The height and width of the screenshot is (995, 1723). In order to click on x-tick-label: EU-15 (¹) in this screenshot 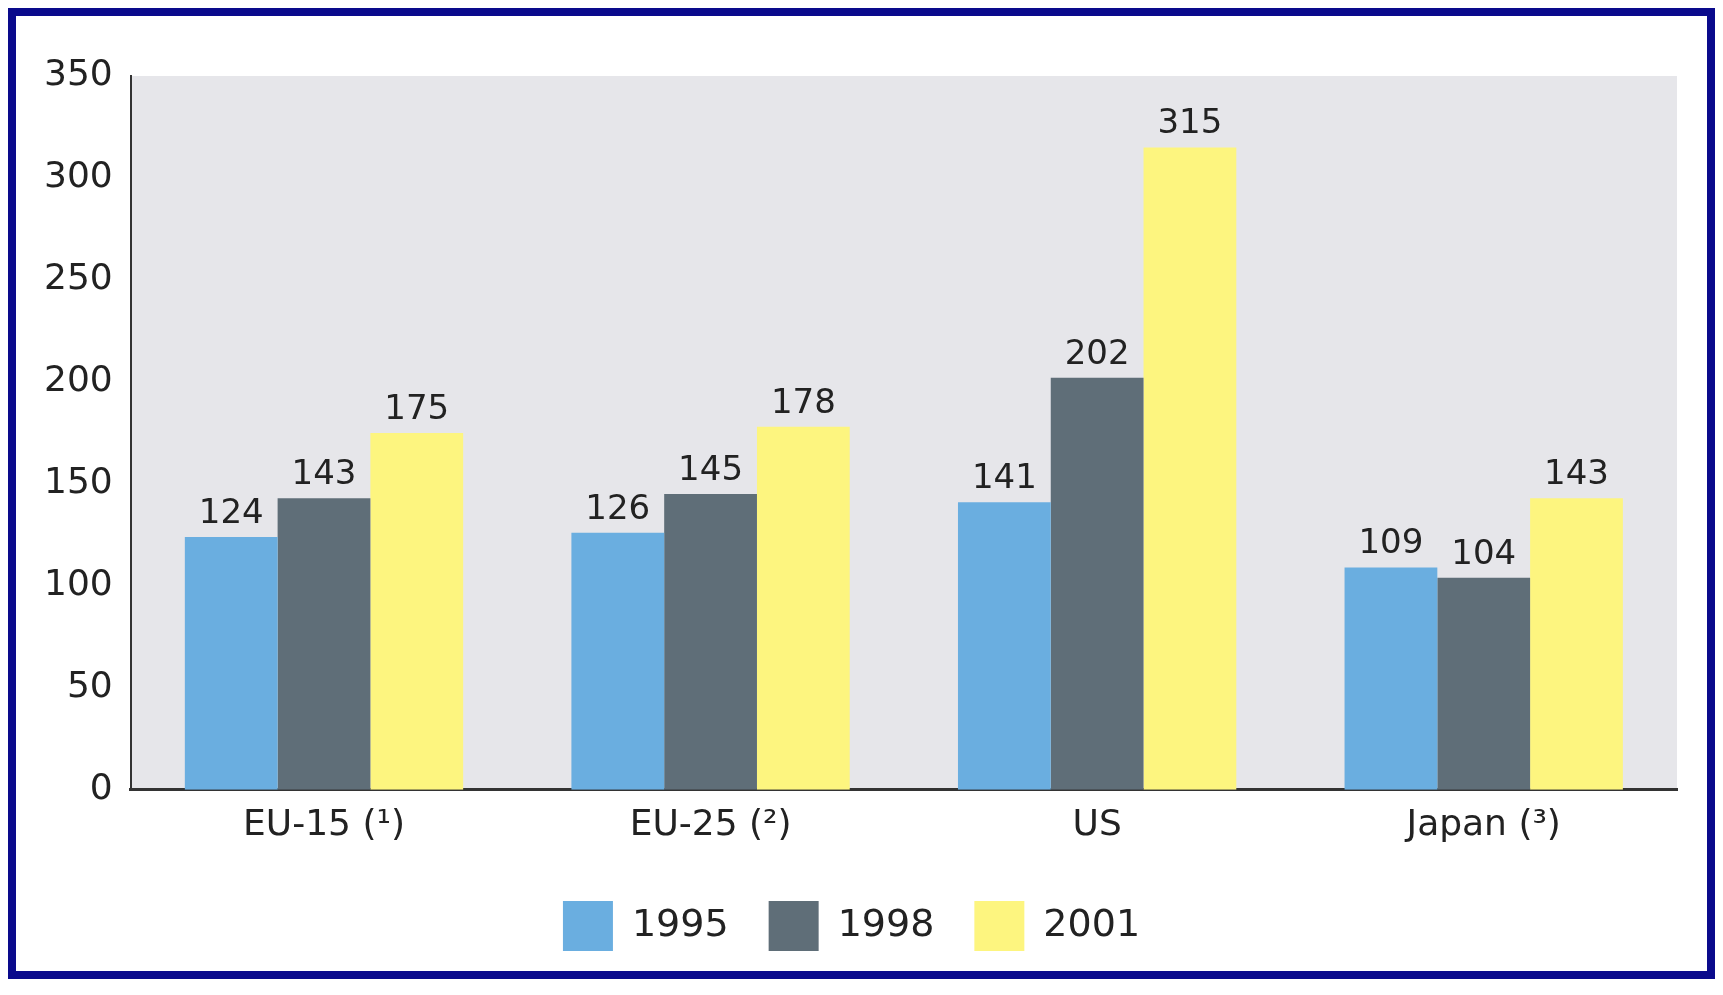, I will do `click(324, 822)`.